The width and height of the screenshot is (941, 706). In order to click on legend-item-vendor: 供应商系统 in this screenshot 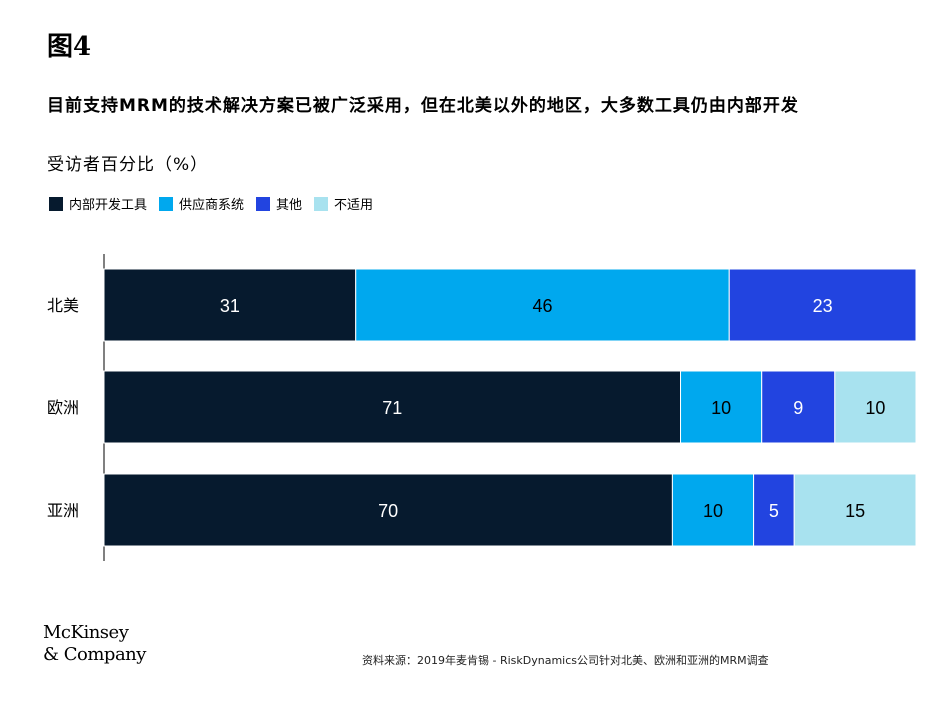, I will do `click(201, 203)`.